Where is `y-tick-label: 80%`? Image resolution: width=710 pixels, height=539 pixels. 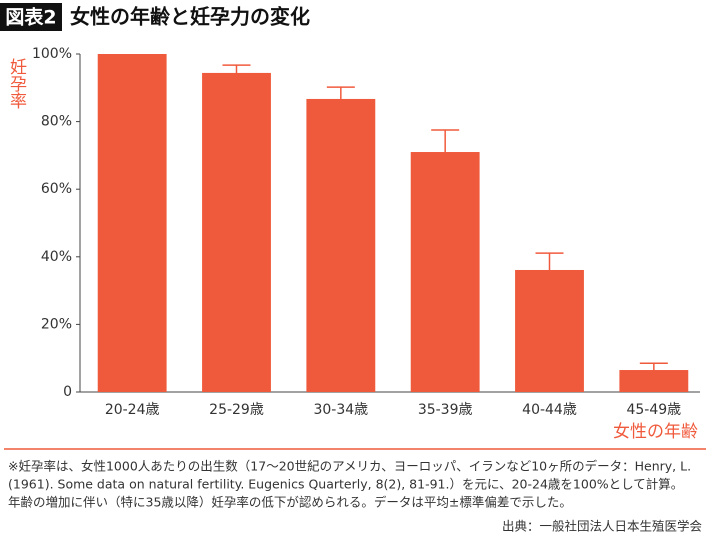 y-tick-label: 80% is located at coordinates (56, 122).